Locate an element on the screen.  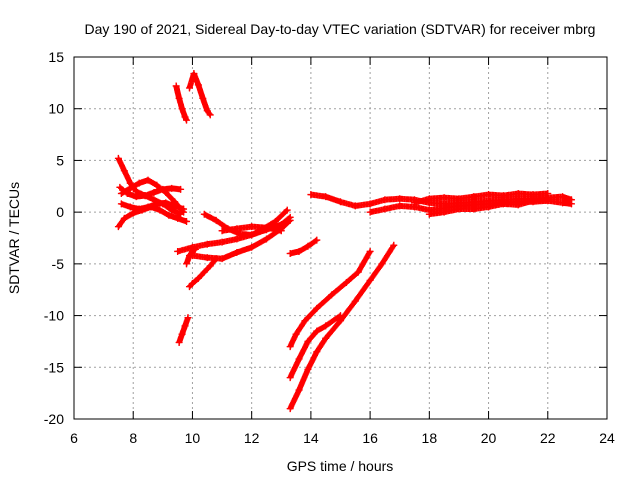
x-tick-label: 24 is located at coordinates (607, 438).